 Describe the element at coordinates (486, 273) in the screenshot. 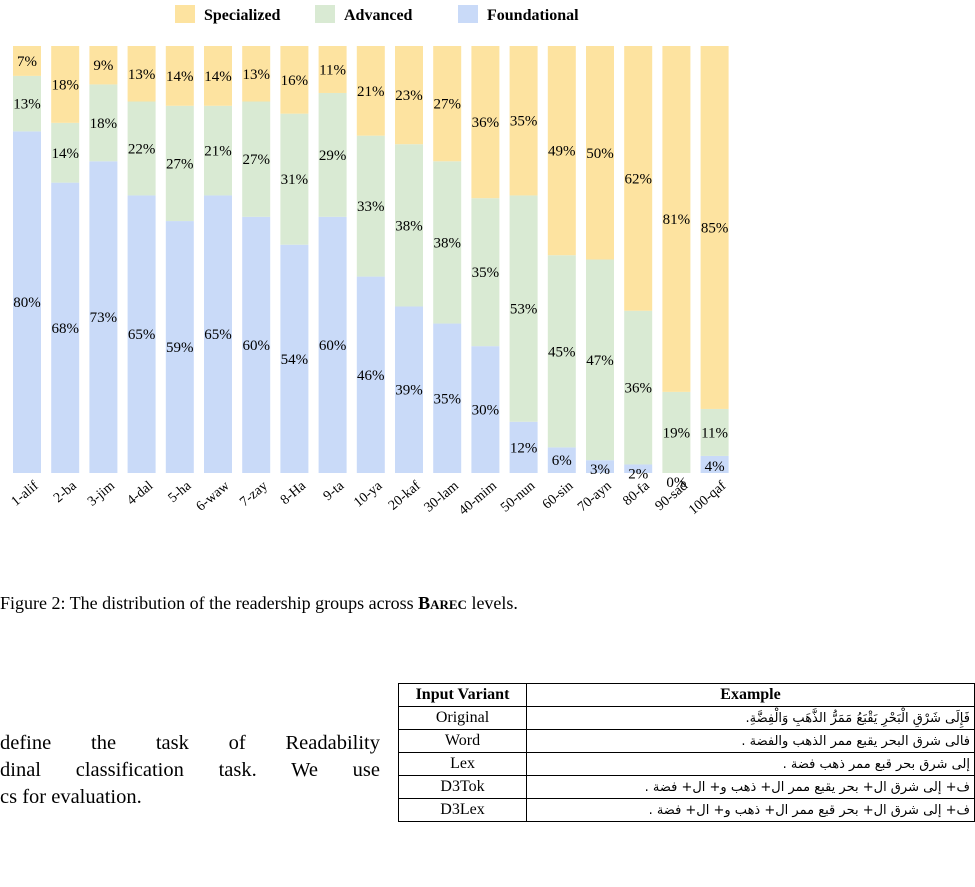

I see `data-label-advanced: 35%` at that location.